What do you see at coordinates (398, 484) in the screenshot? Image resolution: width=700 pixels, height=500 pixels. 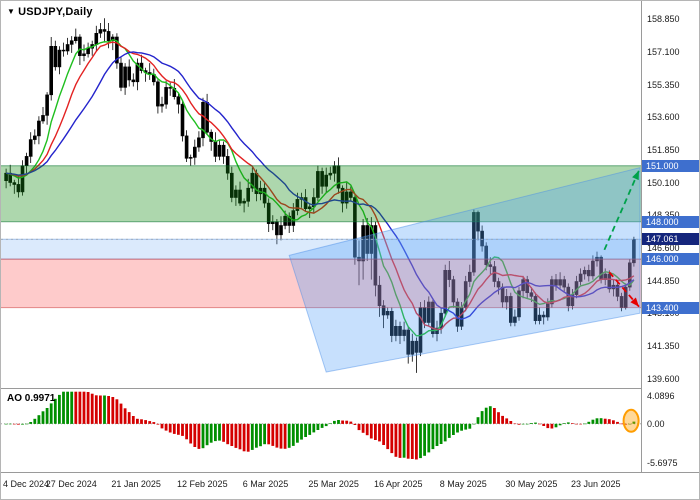 I see `date-label: 16 Apr 2025` at bounding box center [398, 484].